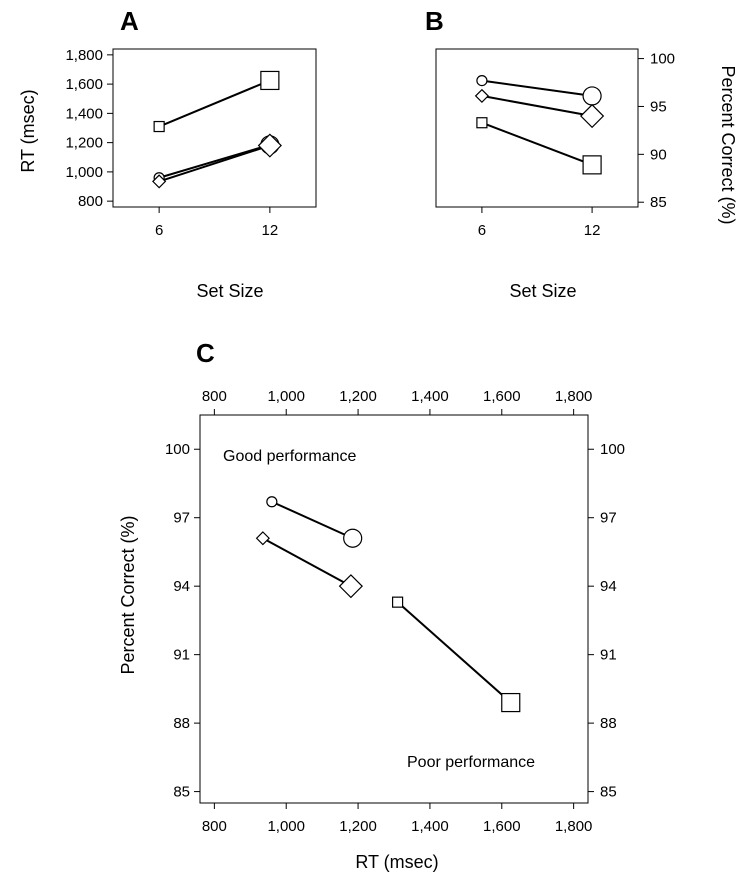 Image resolution: width=739 pixels, height=879 pixels. Describe the element at coordinates (608, 655) in the screenshot. I see `panel-c-y-tick-label-right: 91` at that location.